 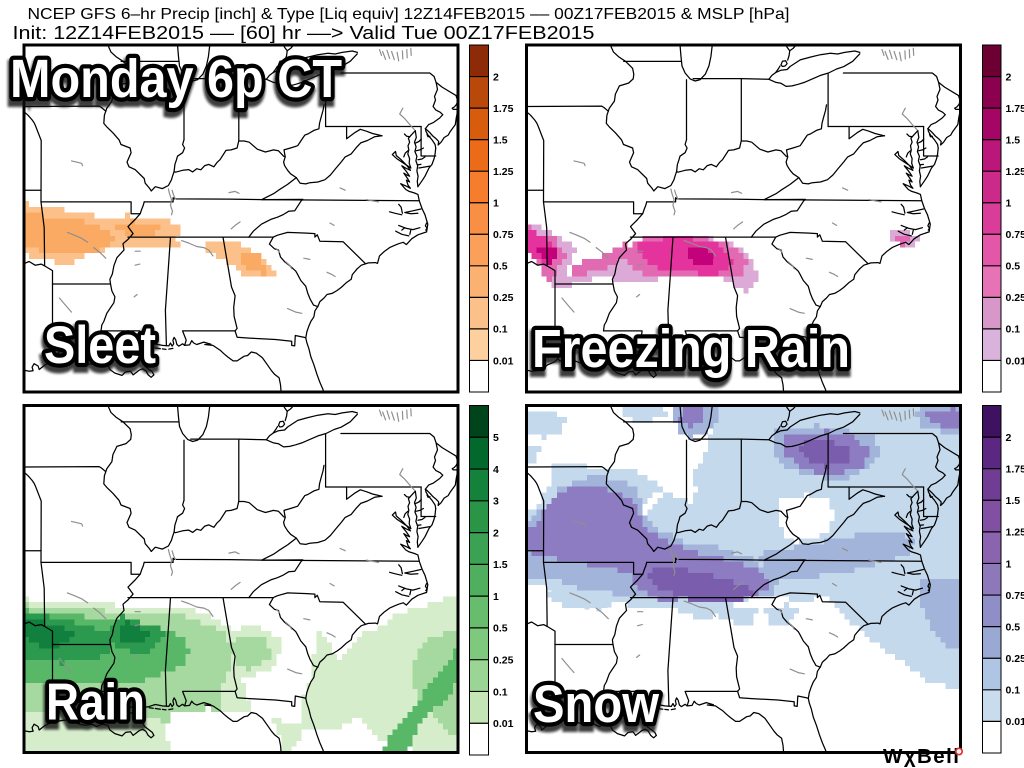 What do you see at coordinates (496, 502) in the screenshot?
I see `svg-text: 3` at bounding box center [496, 502].